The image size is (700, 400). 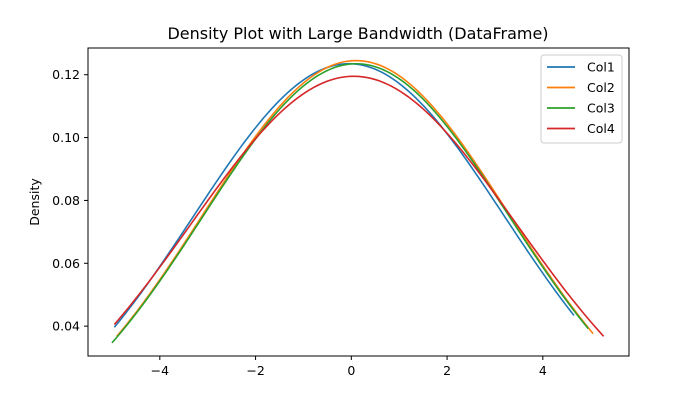 What do you see at coordinates (66, 326) in the screenshot?
I see `y-tick-label: 0.04` at bounding box center [66, 326].